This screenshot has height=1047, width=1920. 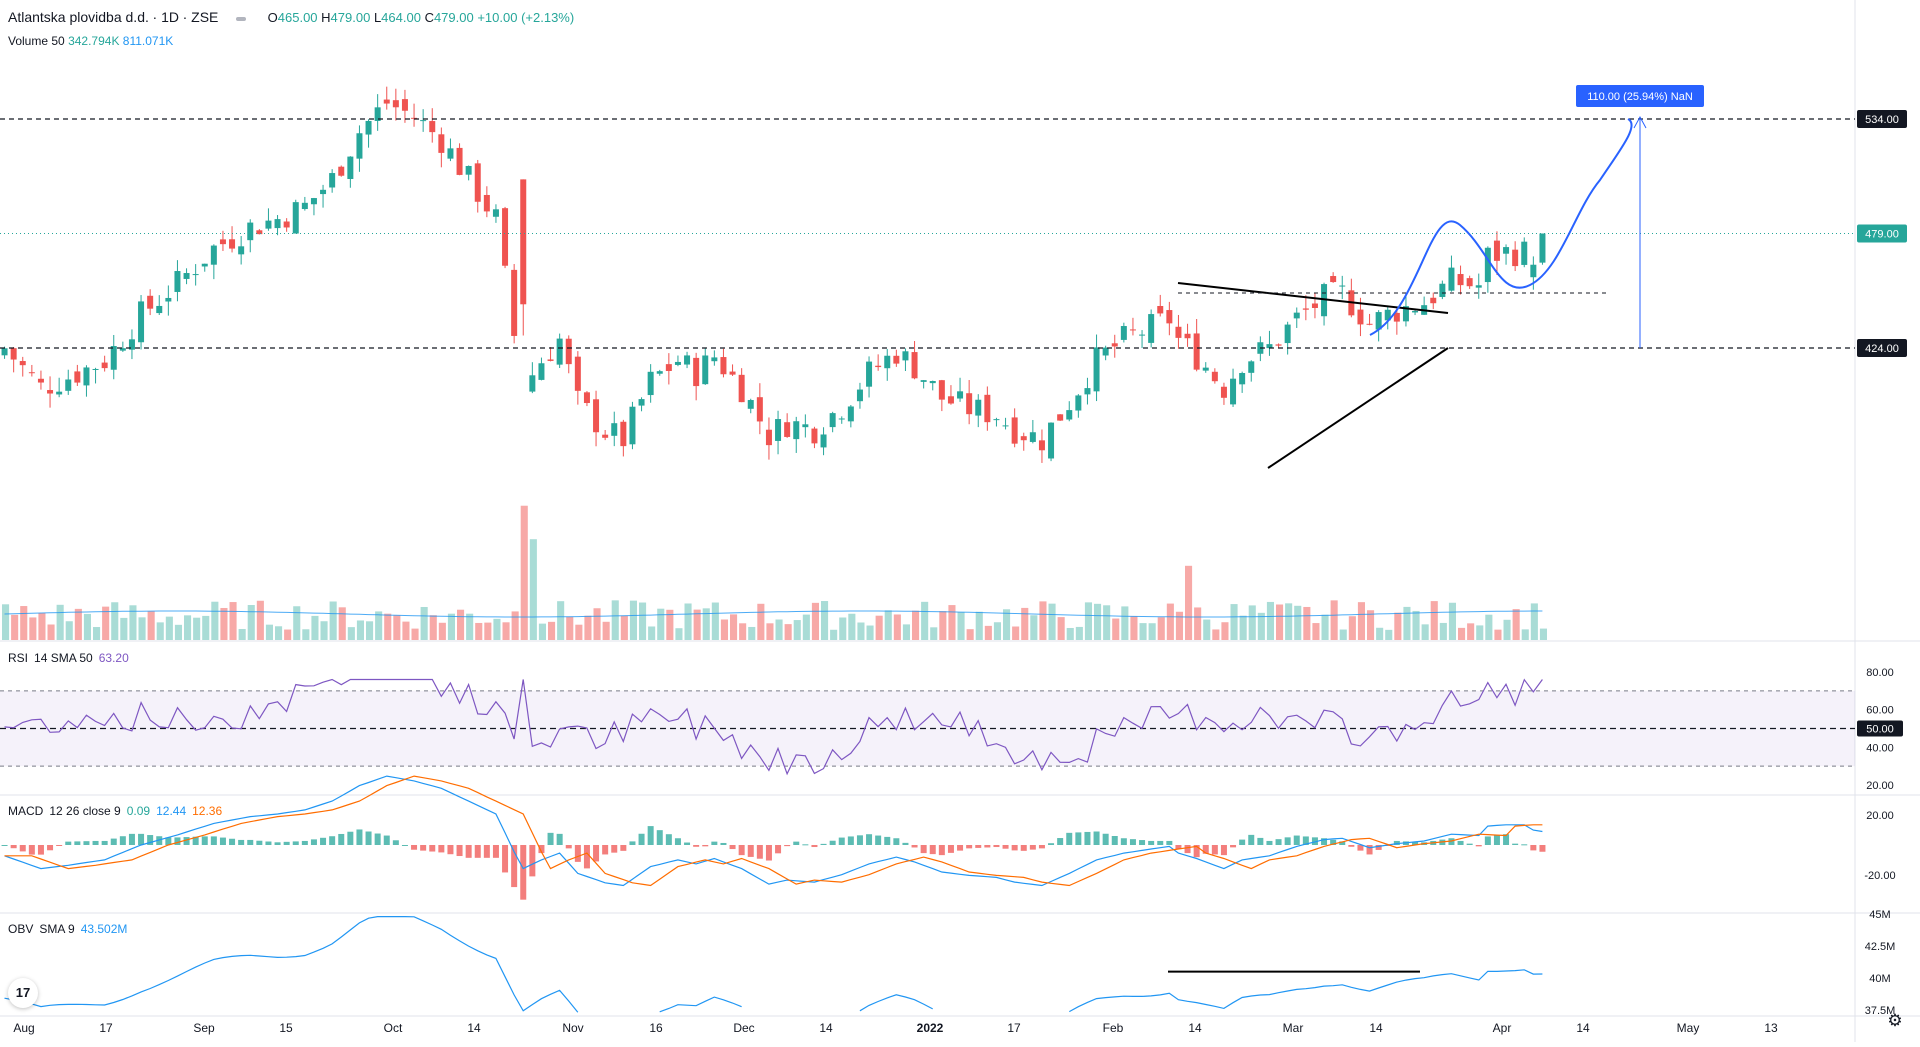 I want to click on time-axis-label: 14, so click(x=1195, y=1028).